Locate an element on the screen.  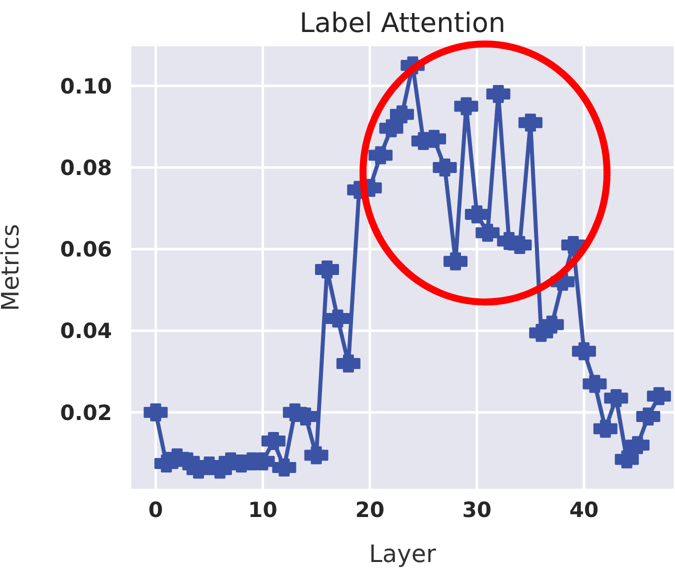
x-axis-title: Layer is located at coordinates (402, 554).